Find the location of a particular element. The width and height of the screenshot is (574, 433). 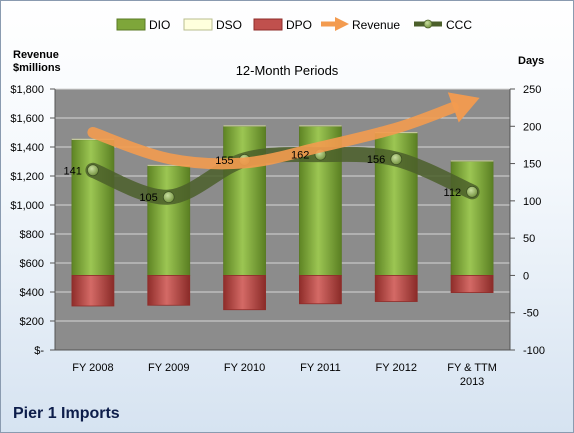

y-left-tick-label: $1,800 is located at coordinates (27, 90).